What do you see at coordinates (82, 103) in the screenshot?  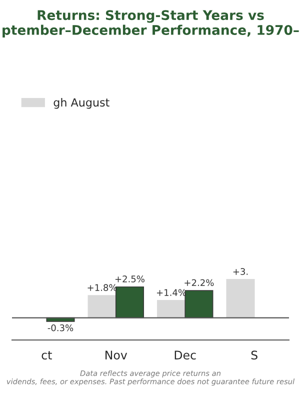 I see `legend-label: gh August` at bounding box center [82, 103].